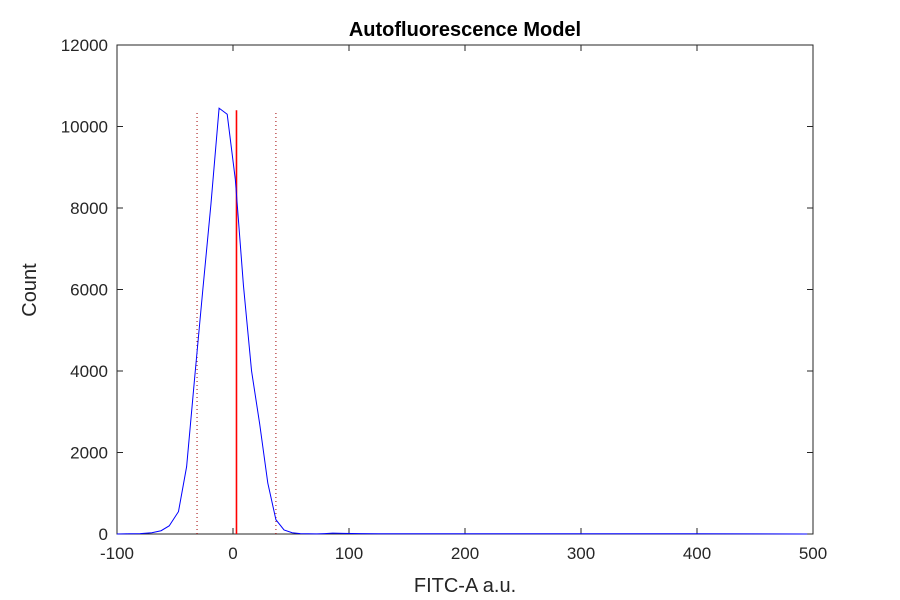 This screenshot has width=900, height=600. What do you see at coordinates (89, 208) in the screenshot?
I see `y-tick-label: 8000` at bounding box center [89, 208].